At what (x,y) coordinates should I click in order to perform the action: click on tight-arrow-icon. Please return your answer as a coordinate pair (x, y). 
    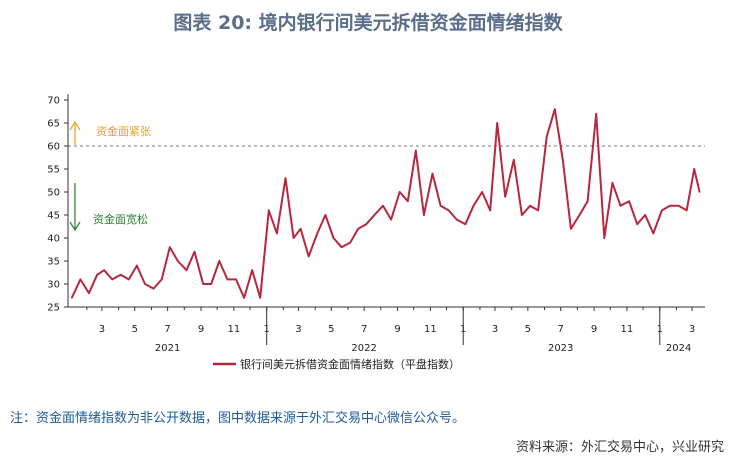
    Looking at the image, I should click on (75, 125).